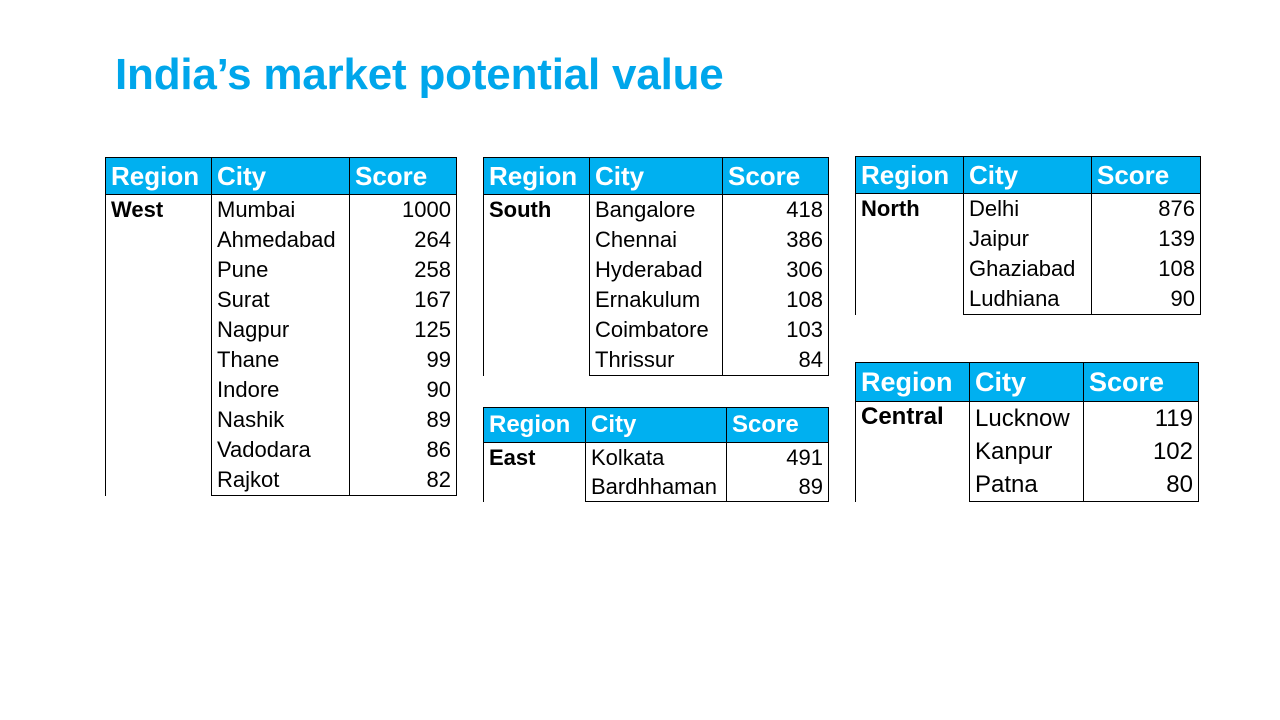 This screenshot has width=1280, height=720. I want to click on score-cell: 264, so click(403, 240).